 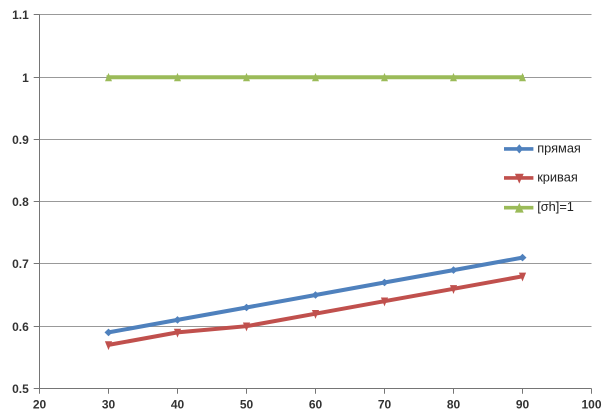 I want to click on svg-text: 0.9, so click(x=20, y=140).